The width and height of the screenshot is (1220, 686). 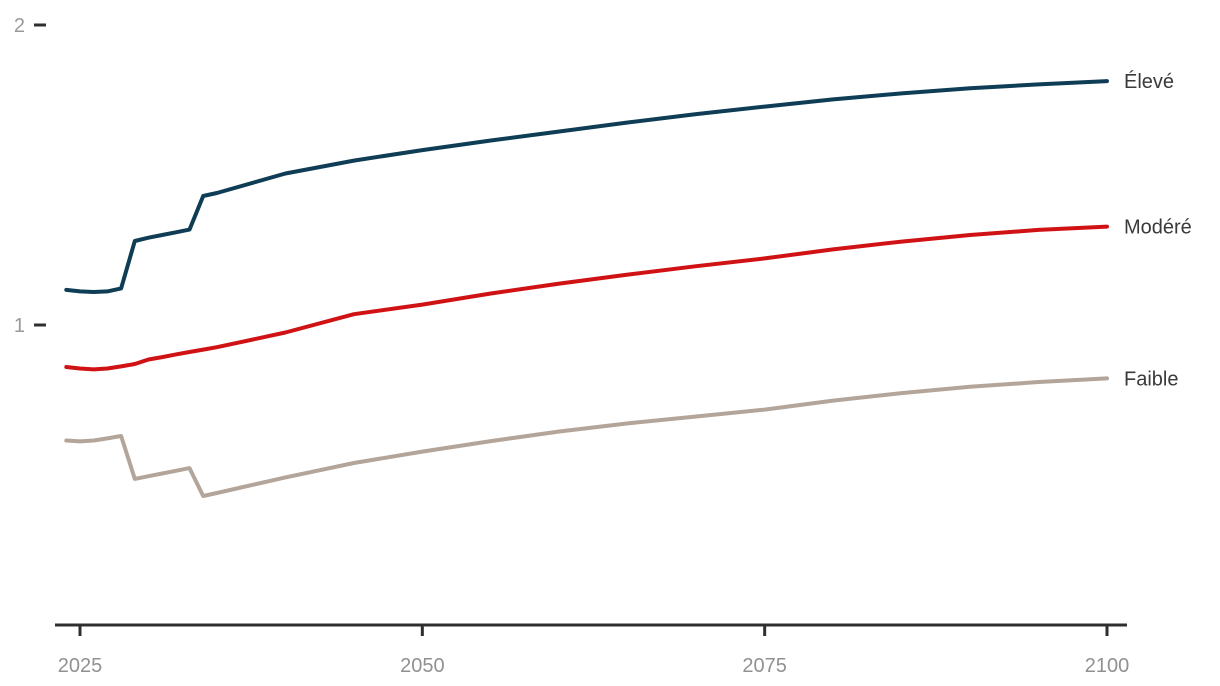 I want to click on y-tick-label: 1, so click(x=19, y=326).